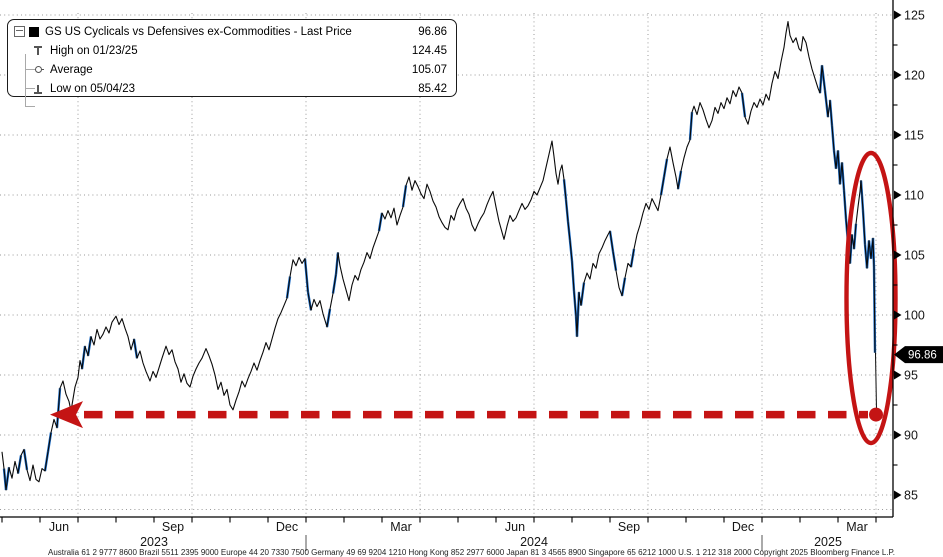 The height and width of the screenshot is (557, 943). I want to click on high-value: 124.45, so click(429, 50).